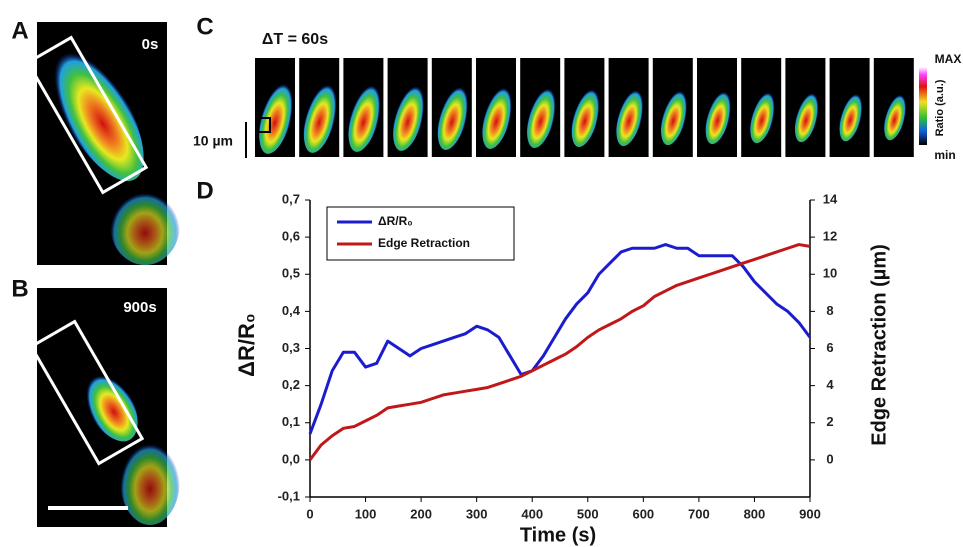 The height and width of the screenshot is (547, 963). What do you see at coordinates (291, 347) in the screenshot?
I see `y-tick-label: 0,3` at bounding box center [291, 347].